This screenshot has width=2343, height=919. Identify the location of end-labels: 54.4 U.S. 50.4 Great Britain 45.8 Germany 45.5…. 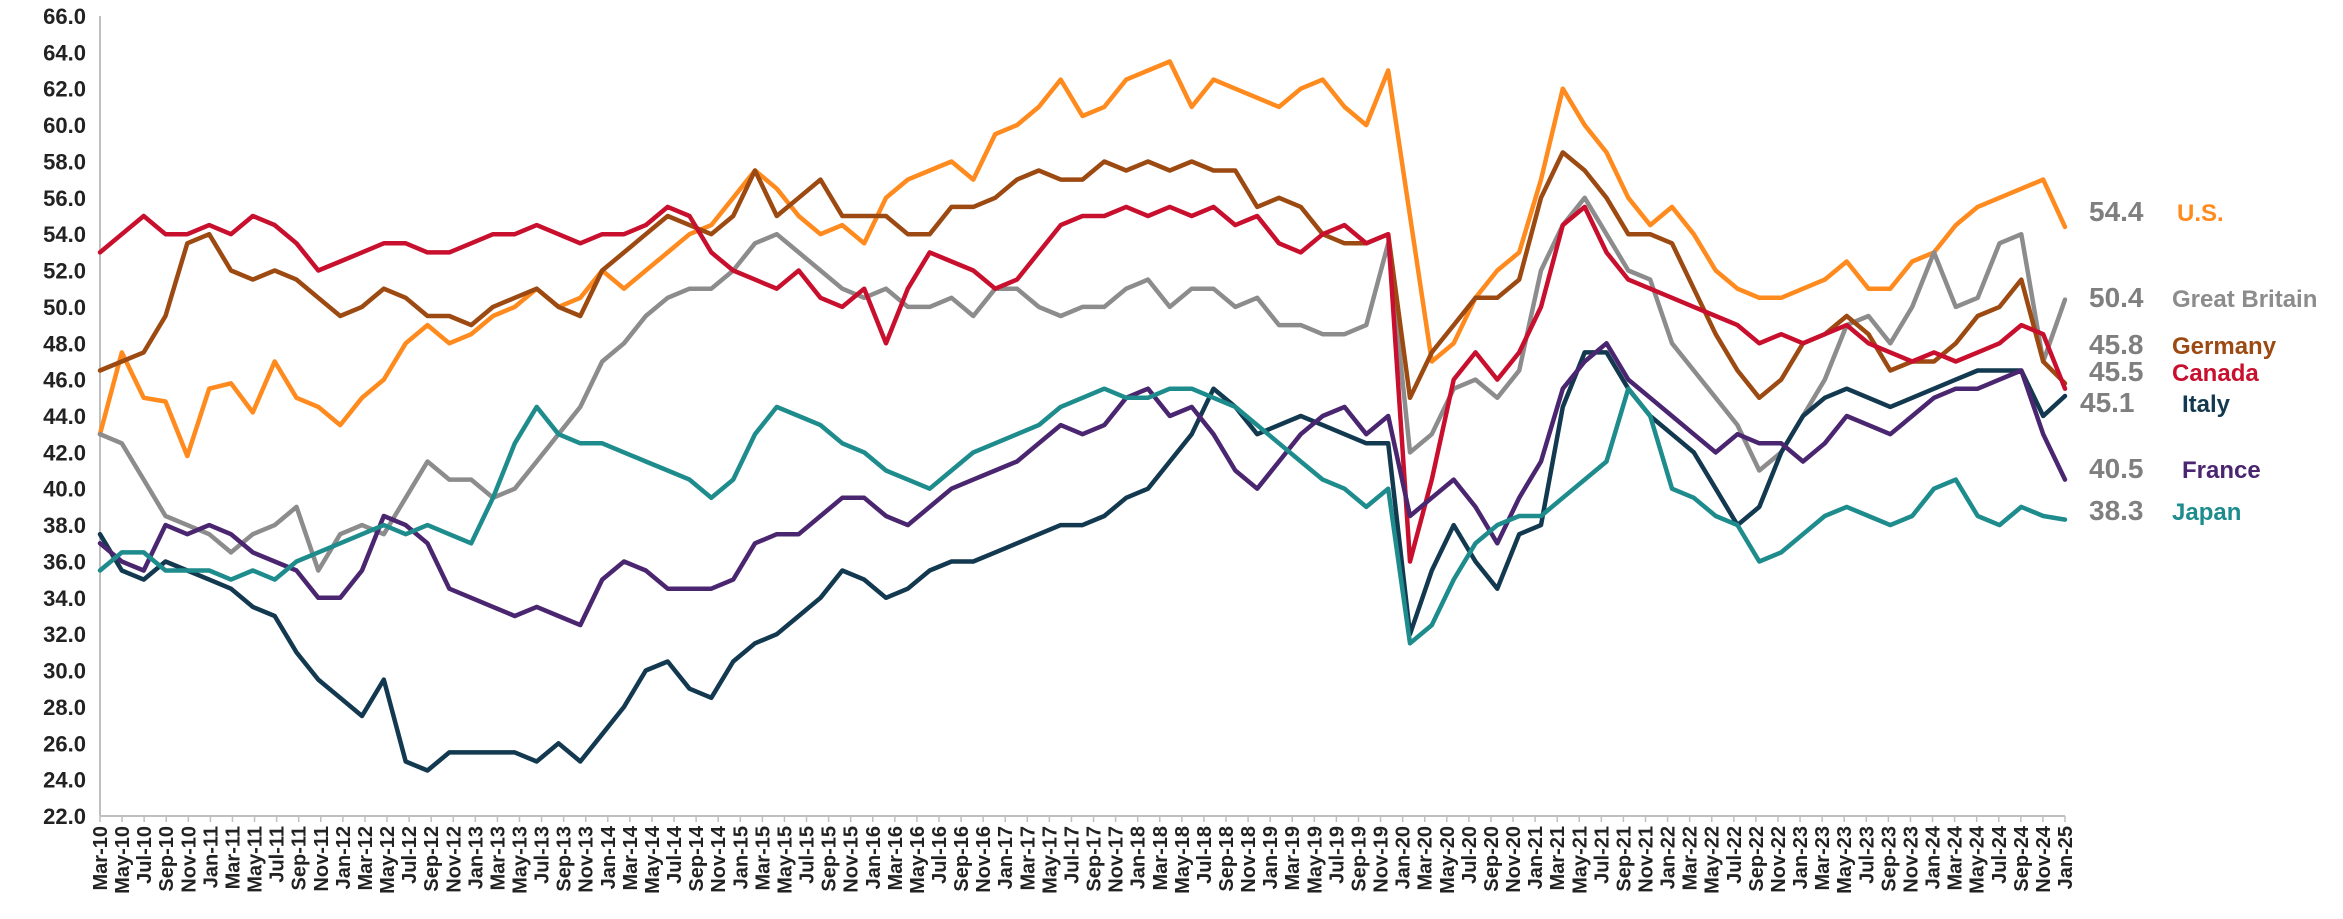
(2198, 361).